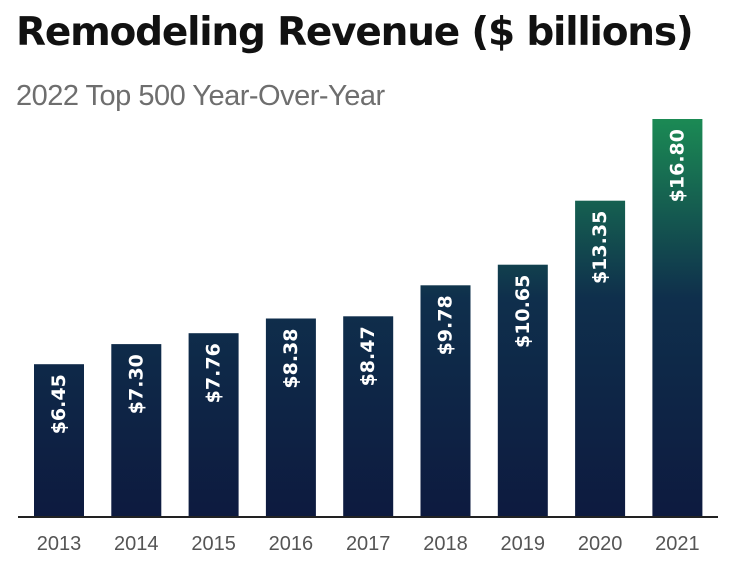 This screenshot has height=566, width=740. Describe the element at coordinates (677, 165) in the screenshot. I see `bar-value-label-2021: $16.80` at that location.